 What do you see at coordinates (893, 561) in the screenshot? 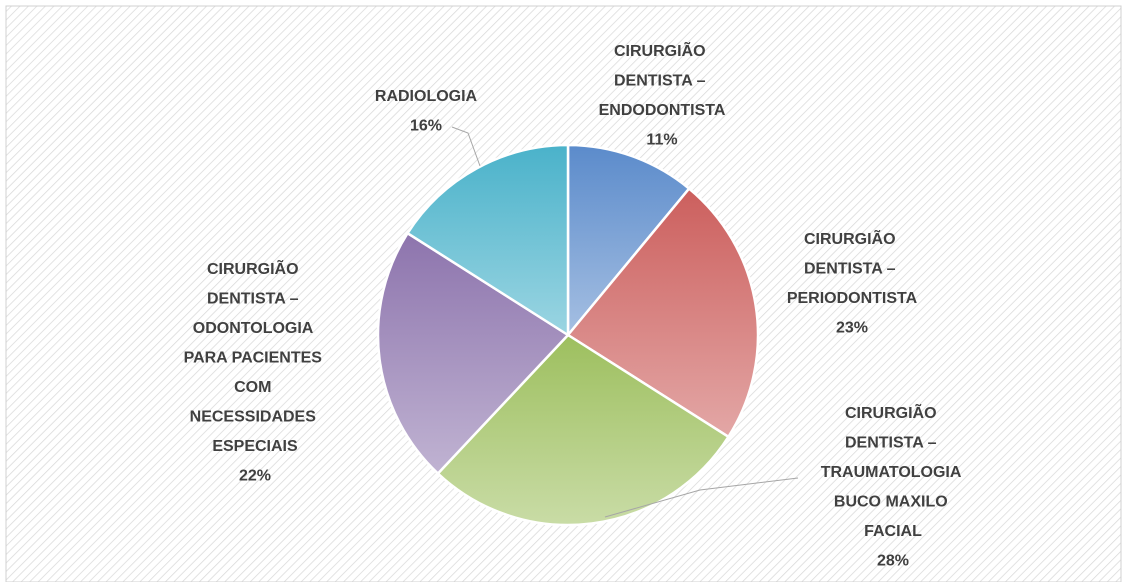
I see `value-label: 28%` at bounding box center [893, 561].